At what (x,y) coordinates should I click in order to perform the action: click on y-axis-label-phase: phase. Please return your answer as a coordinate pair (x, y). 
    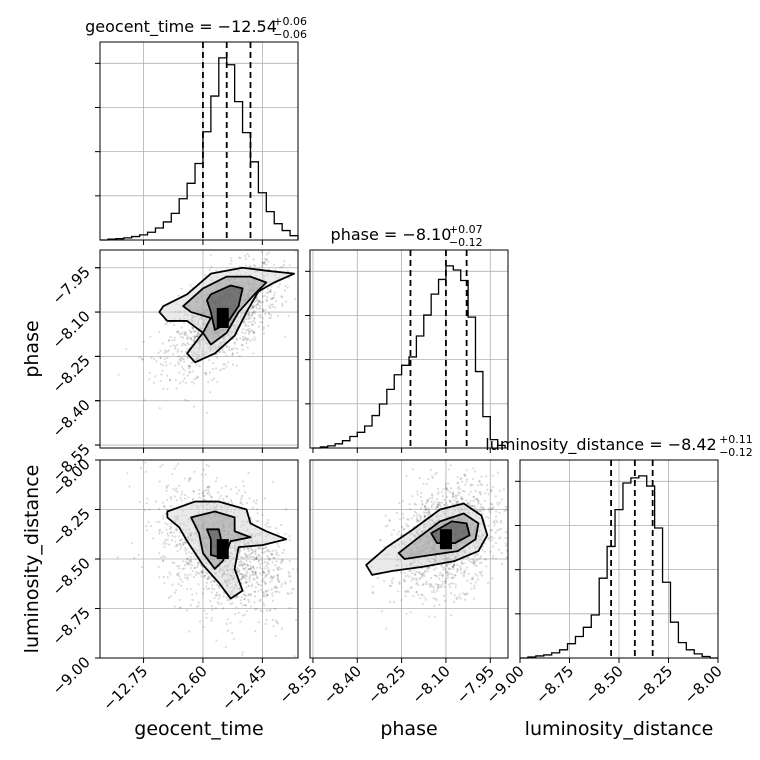
    Looking at the image, I should click on (32, 348).